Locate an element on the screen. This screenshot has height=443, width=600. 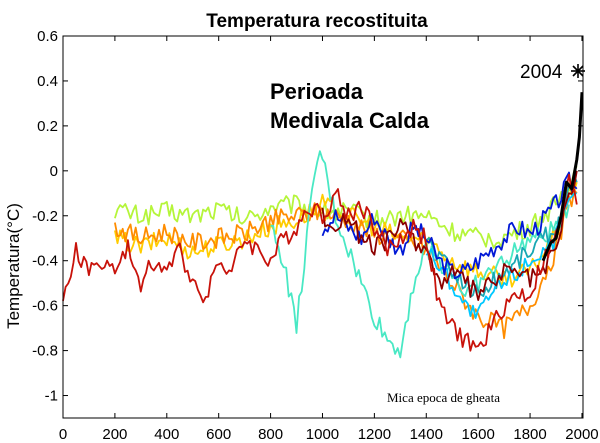
x-tick-label: 800 is located at coordinates (270, 434).